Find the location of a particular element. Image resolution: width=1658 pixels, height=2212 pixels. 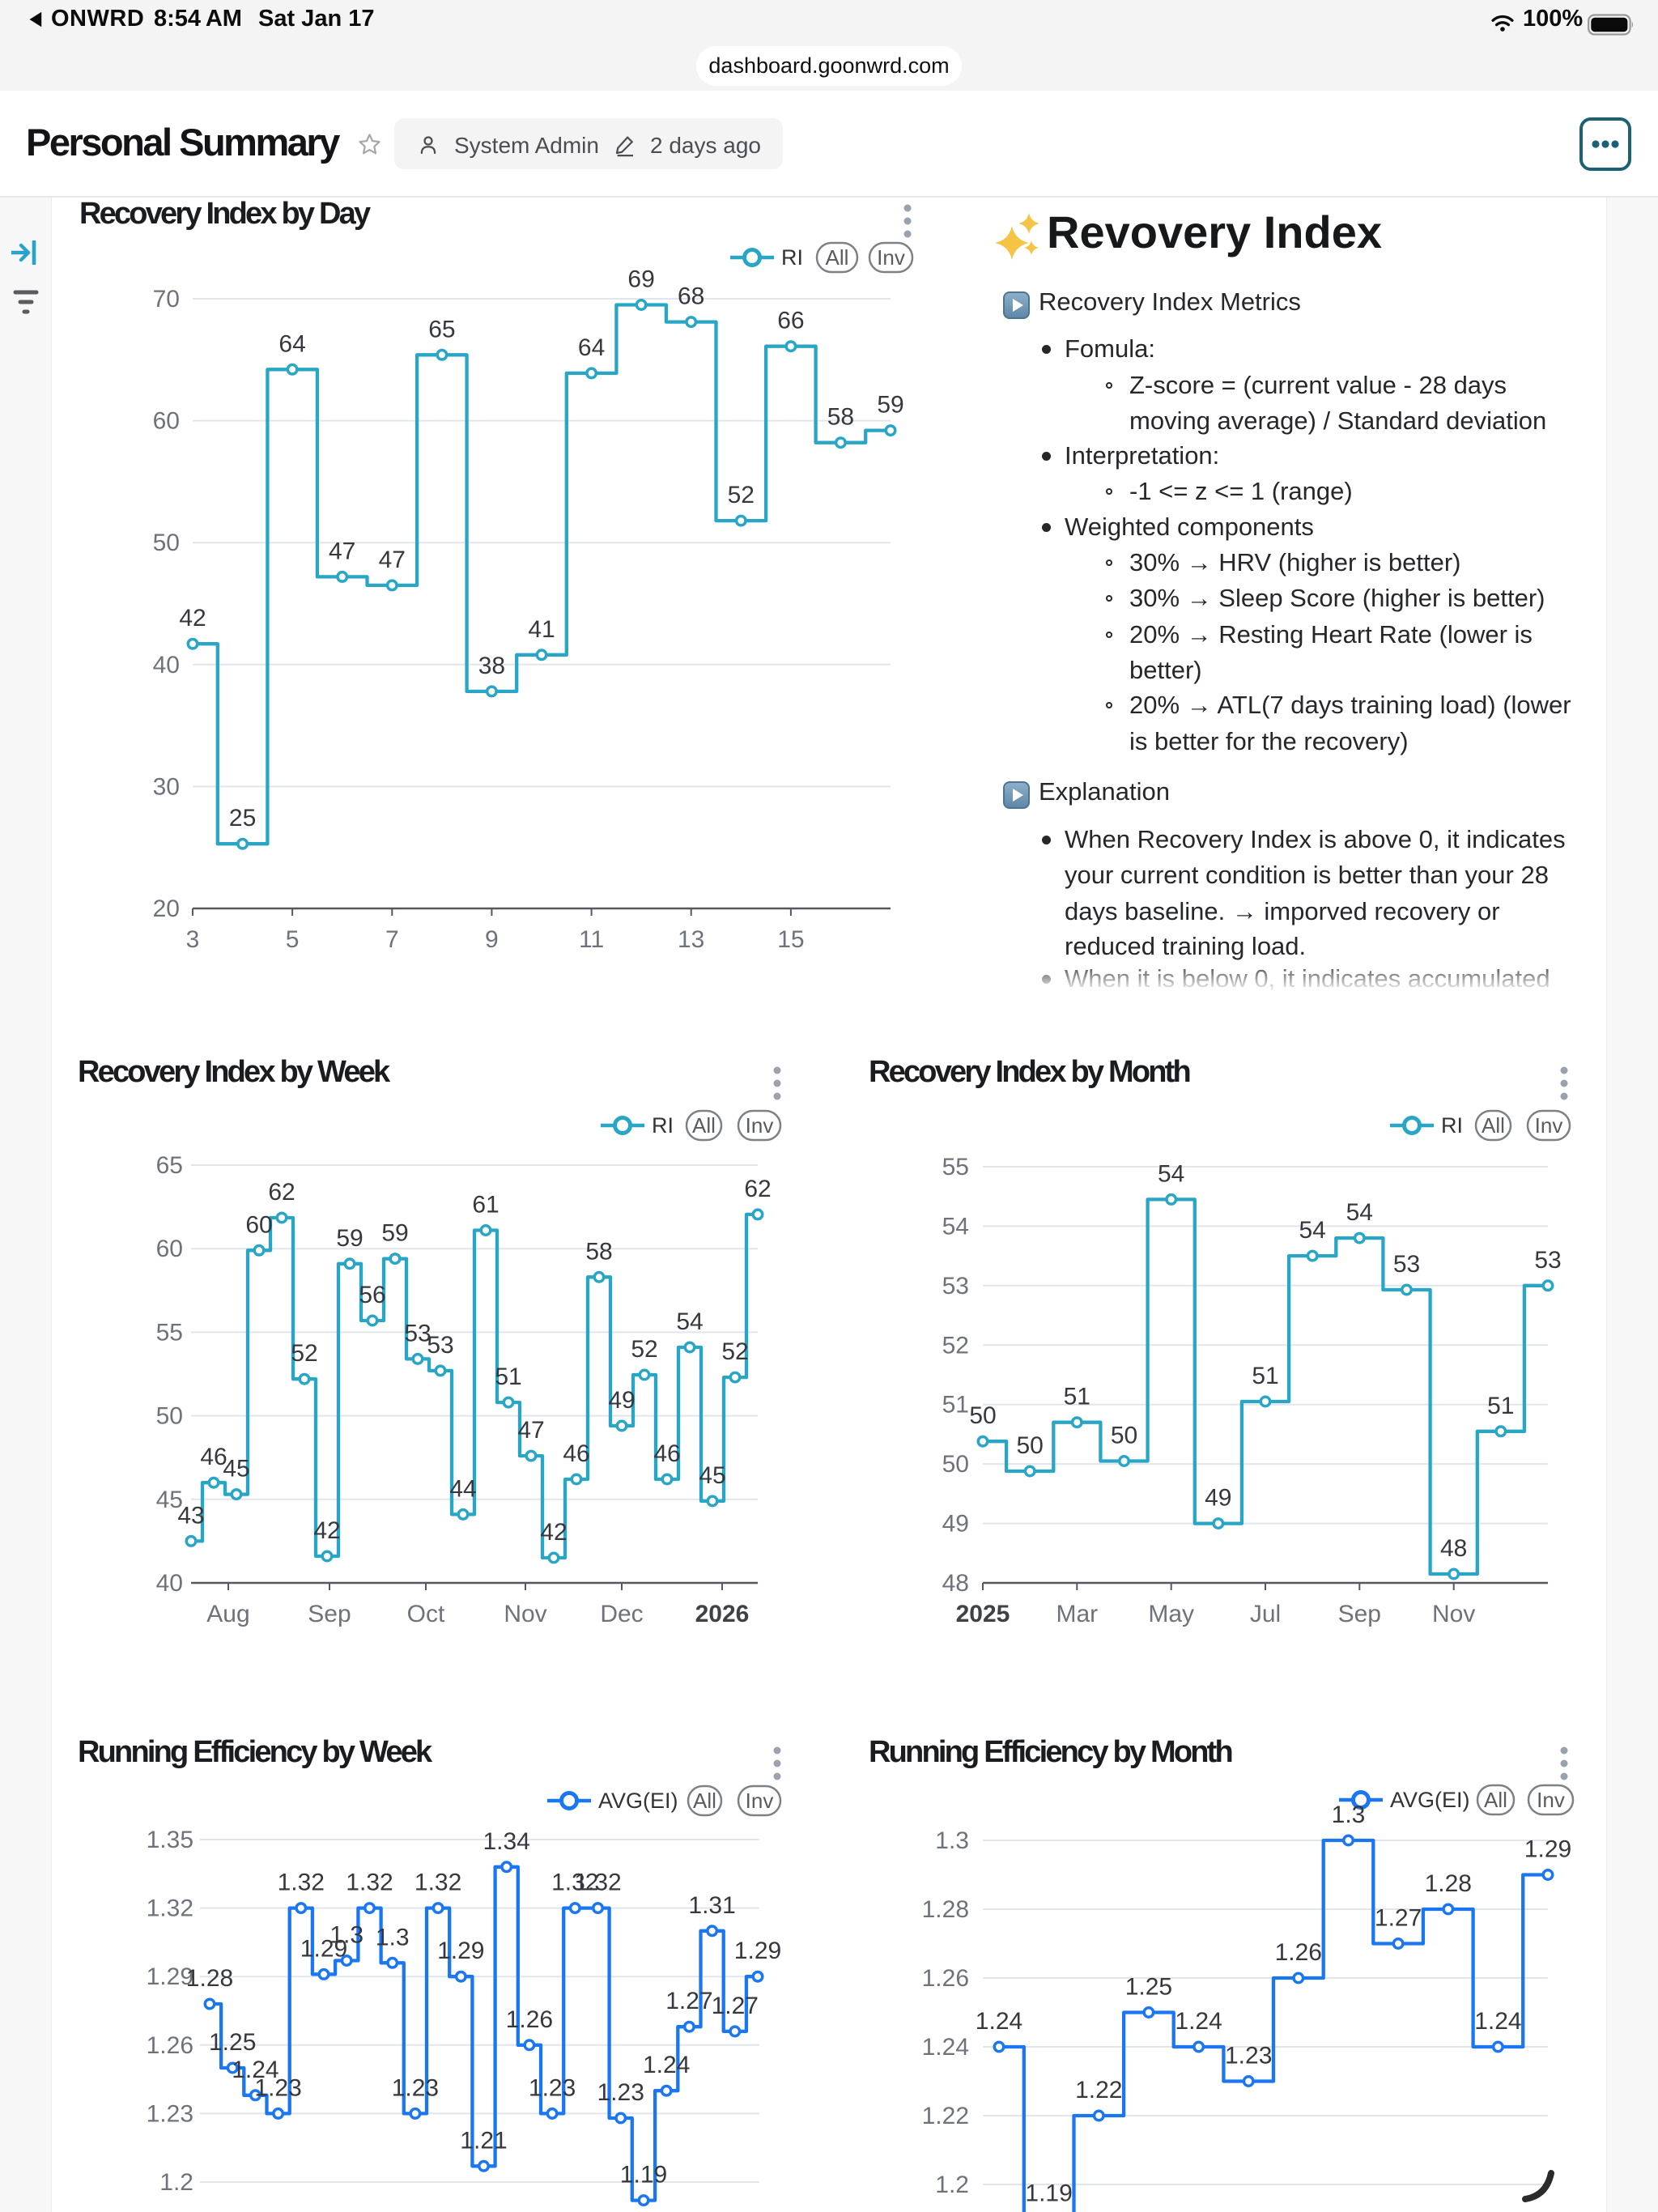

svg-text: 1.34 is located at coordinates (506, 1842).